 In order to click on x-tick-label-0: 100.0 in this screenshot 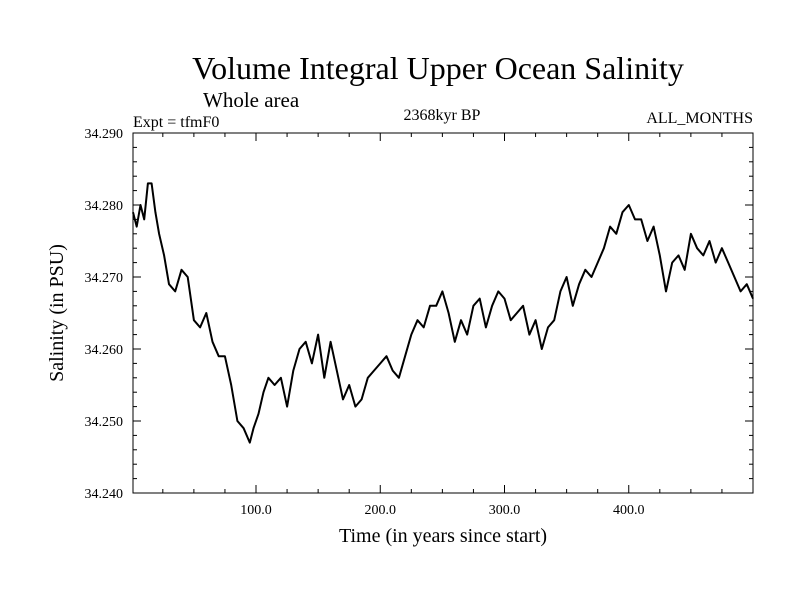, I will do `click(256, 510)`.